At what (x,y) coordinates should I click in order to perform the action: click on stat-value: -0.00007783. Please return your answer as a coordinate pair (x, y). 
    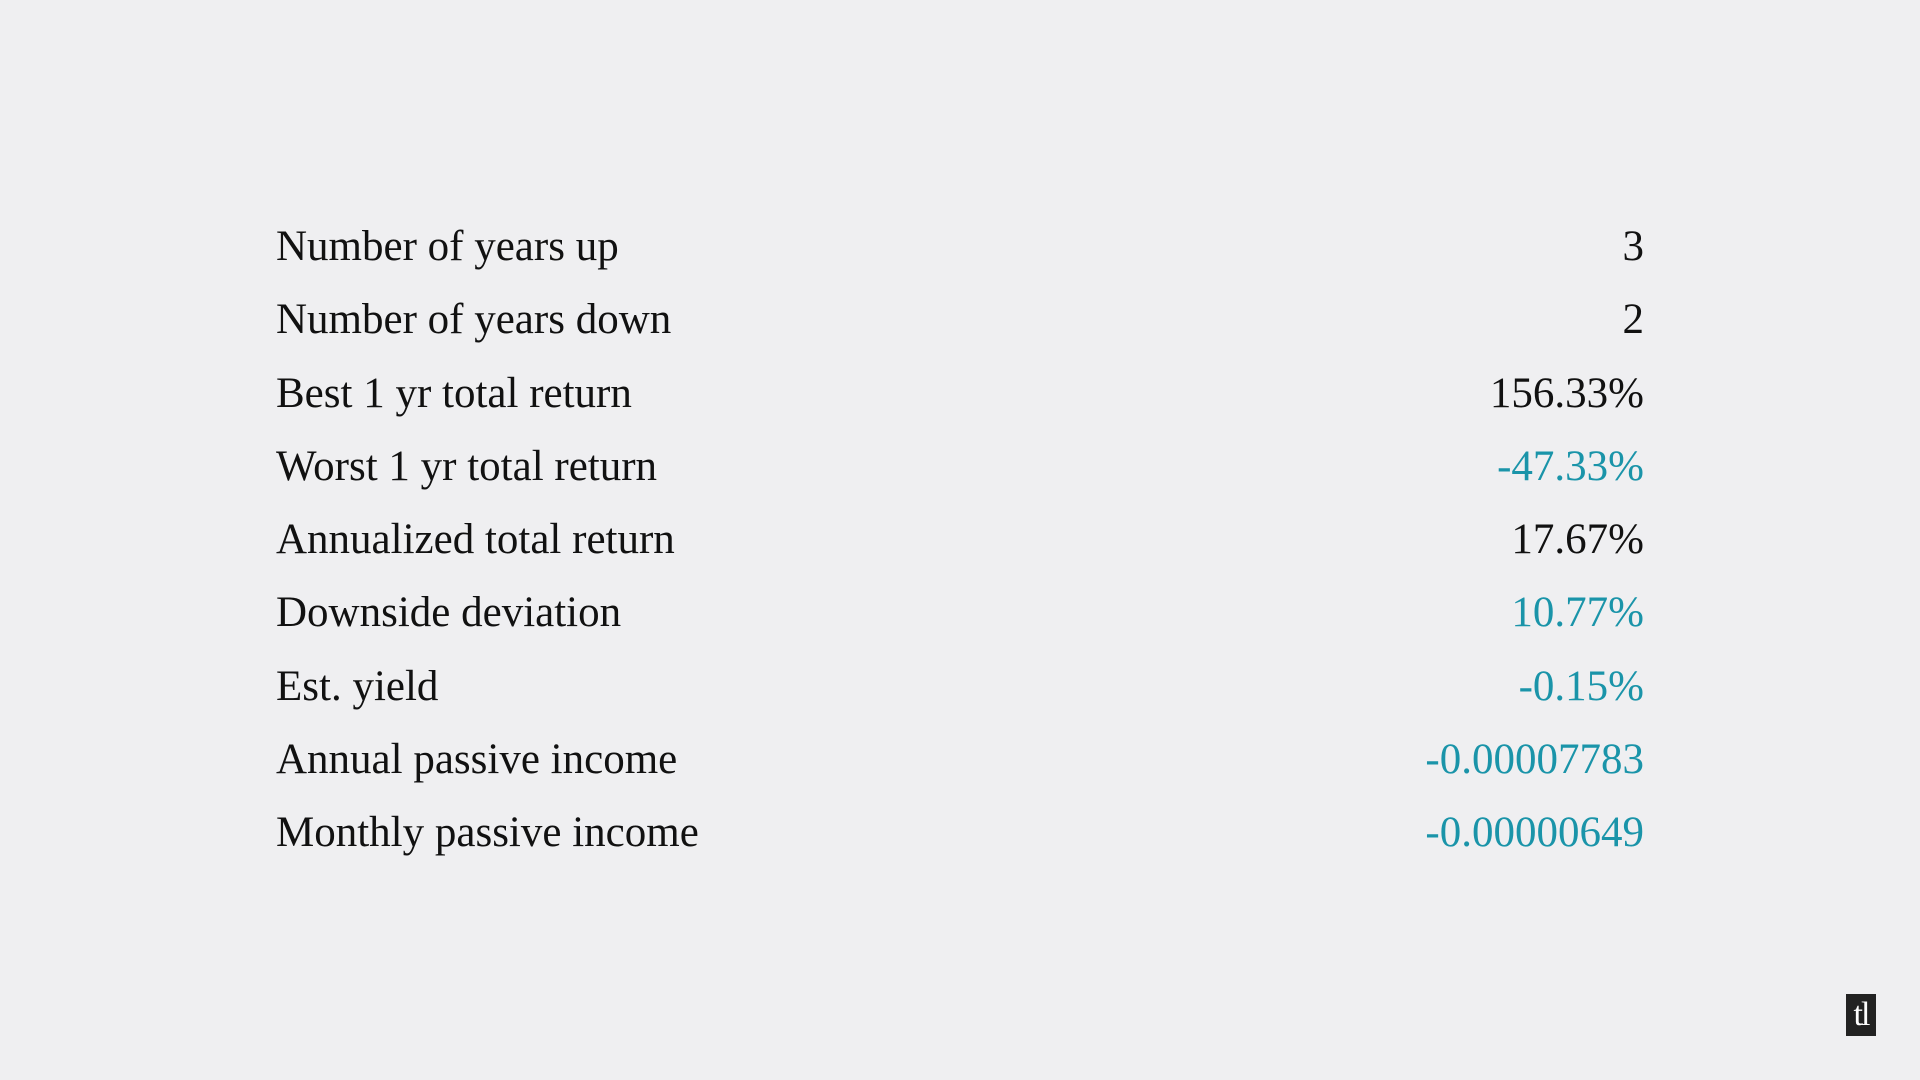
    Looking at the image, I should click on (1534, 760).